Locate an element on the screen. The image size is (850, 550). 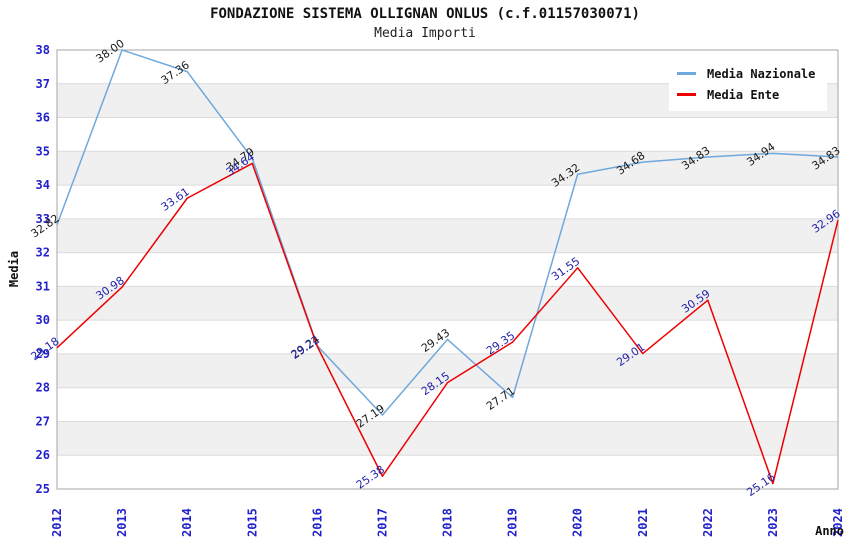
x-tick-label: 2020 is located at coordinates (578, 522).